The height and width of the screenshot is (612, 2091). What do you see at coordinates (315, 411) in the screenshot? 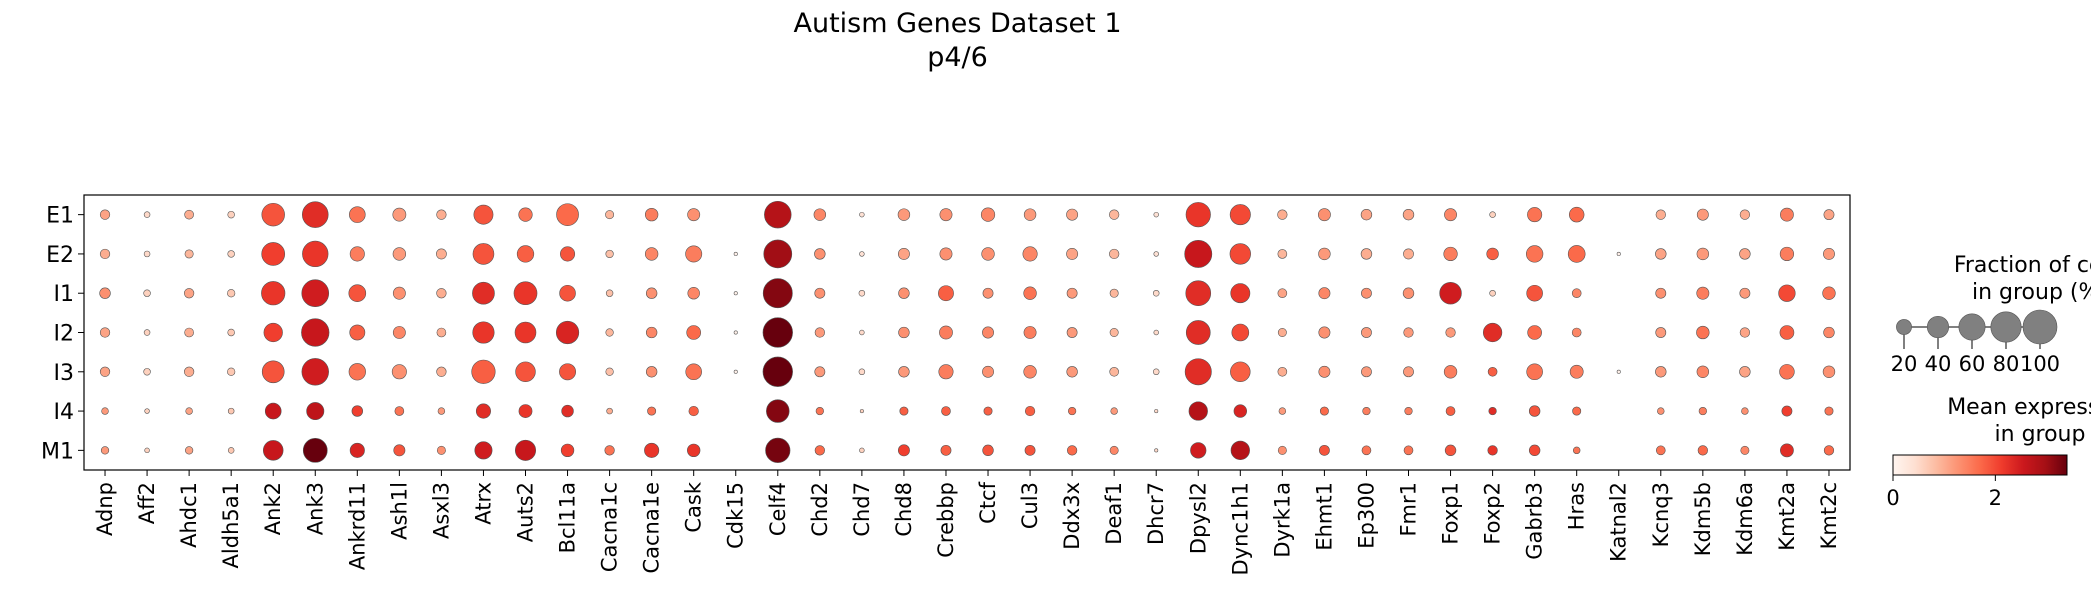
I see `dot-I4-Ank3` at bounding box center [315, 411].